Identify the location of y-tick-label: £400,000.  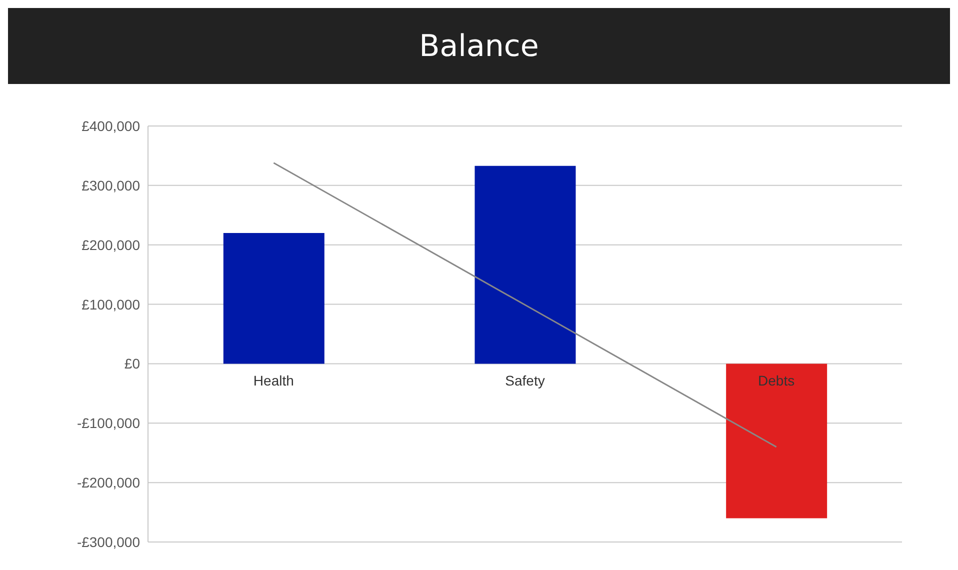
(111, 126).